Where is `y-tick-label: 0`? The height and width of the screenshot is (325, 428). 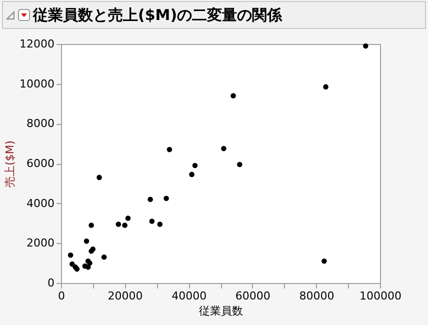 y-tick-label: 0 is located at coordinates (51, 283).